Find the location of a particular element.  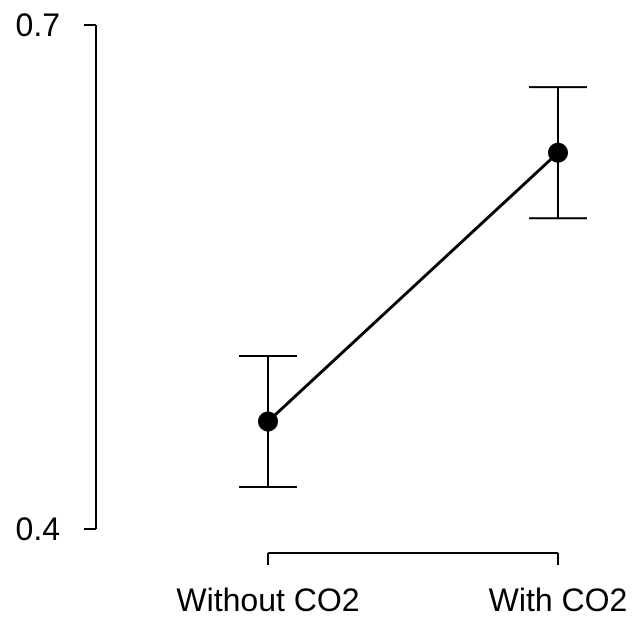

data-point-with-co2 is located at coordinates (558, 152).